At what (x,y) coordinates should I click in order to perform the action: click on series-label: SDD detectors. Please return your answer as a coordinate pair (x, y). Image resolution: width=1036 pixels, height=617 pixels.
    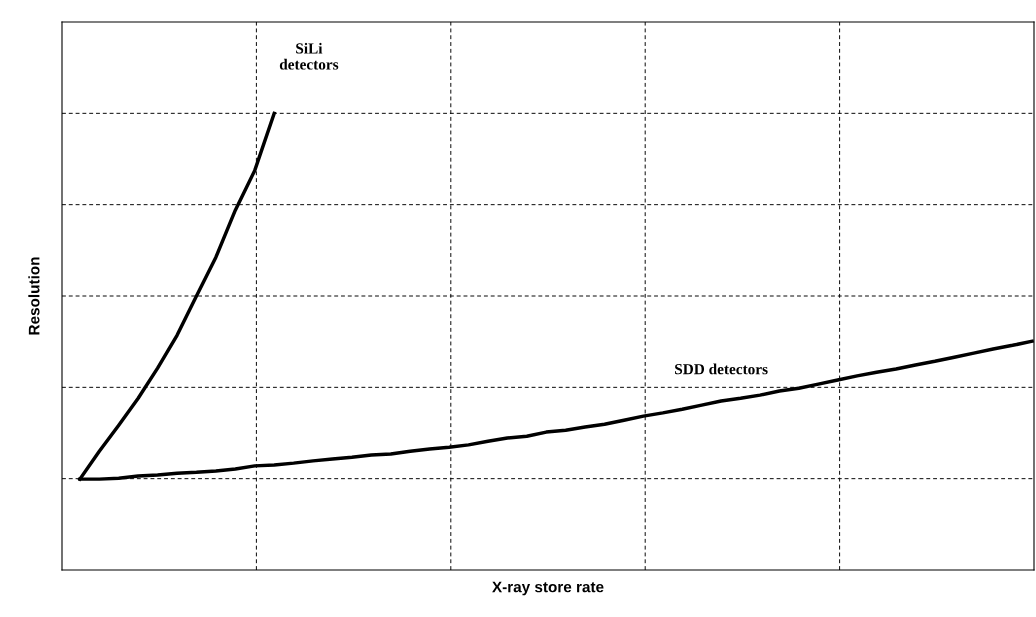
    Looking at the image, I should click on (721, 369).